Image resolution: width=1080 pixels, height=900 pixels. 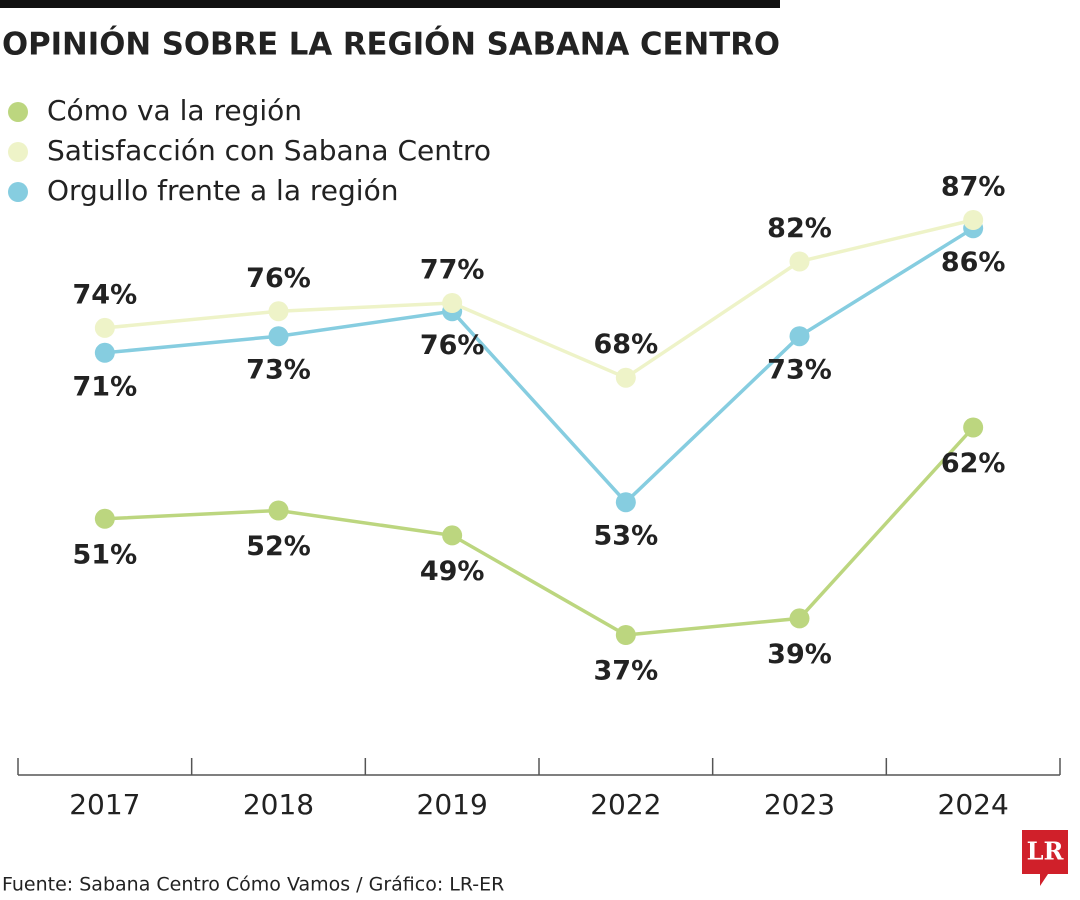 What do you see at coordinates (278, 546) in the screenshot?
I see `value-label: 52%` at bounding box center [278, 546].